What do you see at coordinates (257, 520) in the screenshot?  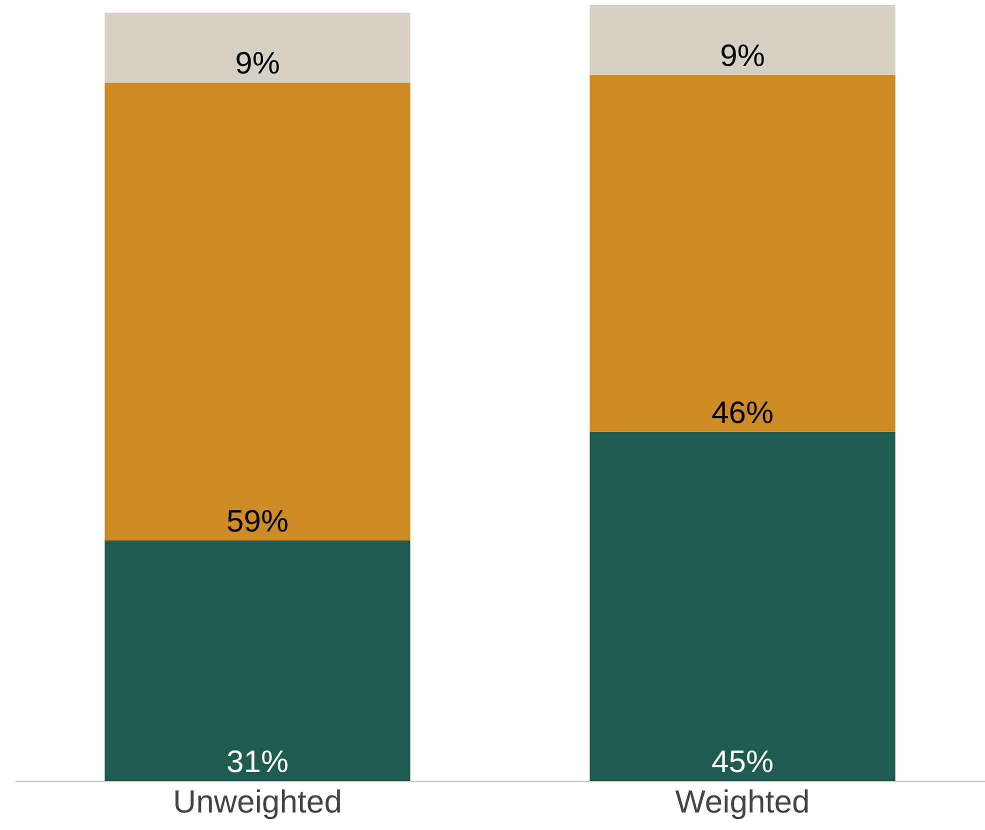 I see `data-label: 59%` at bounding box center [257, 520].